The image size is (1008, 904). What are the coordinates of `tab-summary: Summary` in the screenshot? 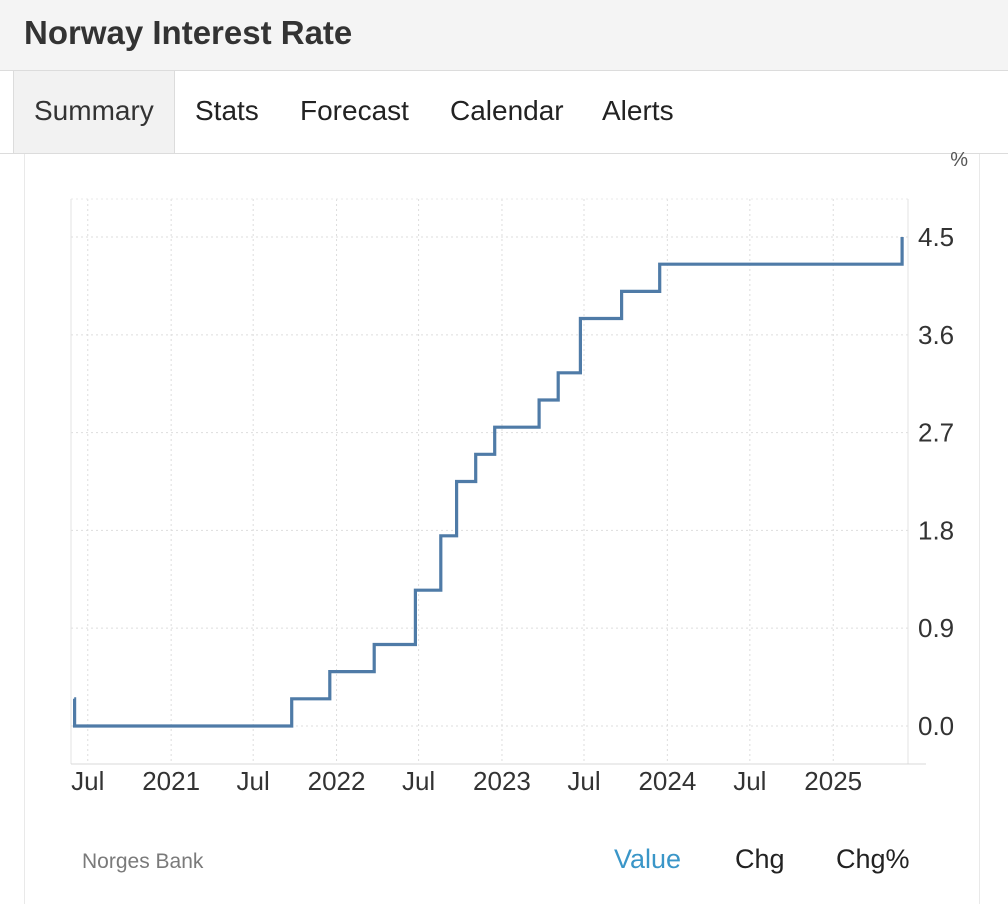 It's located at (94, 112).